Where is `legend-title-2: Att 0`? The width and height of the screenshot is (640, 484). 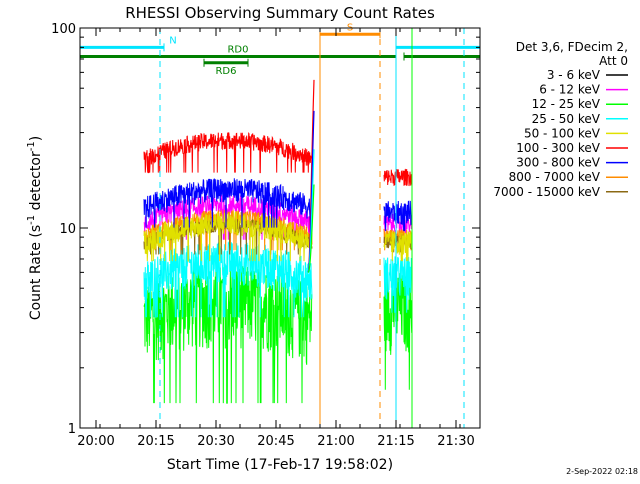 legend-title-2: Att 0 is located at coordinates (613, 61).